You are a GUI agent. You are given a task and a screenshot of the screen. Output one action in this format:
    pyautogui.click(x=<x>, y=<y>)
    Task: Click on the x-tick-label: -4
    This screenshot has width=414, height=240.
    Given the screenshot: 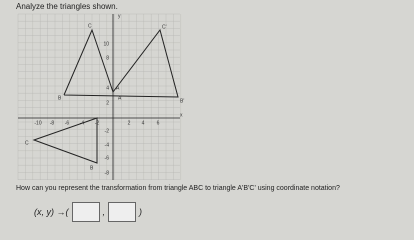 What is the action you would take?
    pyautogui.click(x=82, y=123)
    